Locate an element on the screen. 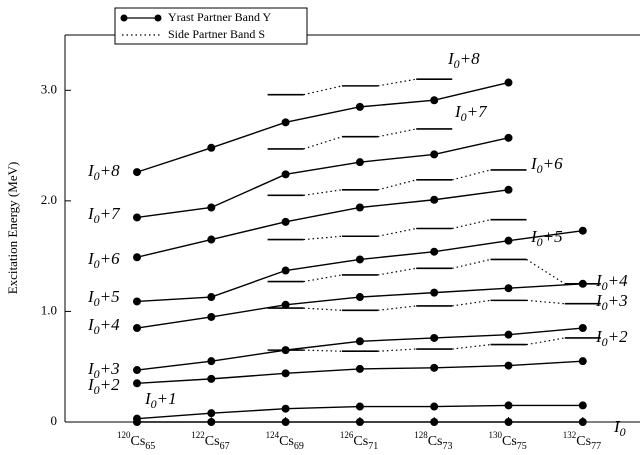  level-label: I0+7 is located at coordinates (104, 215).